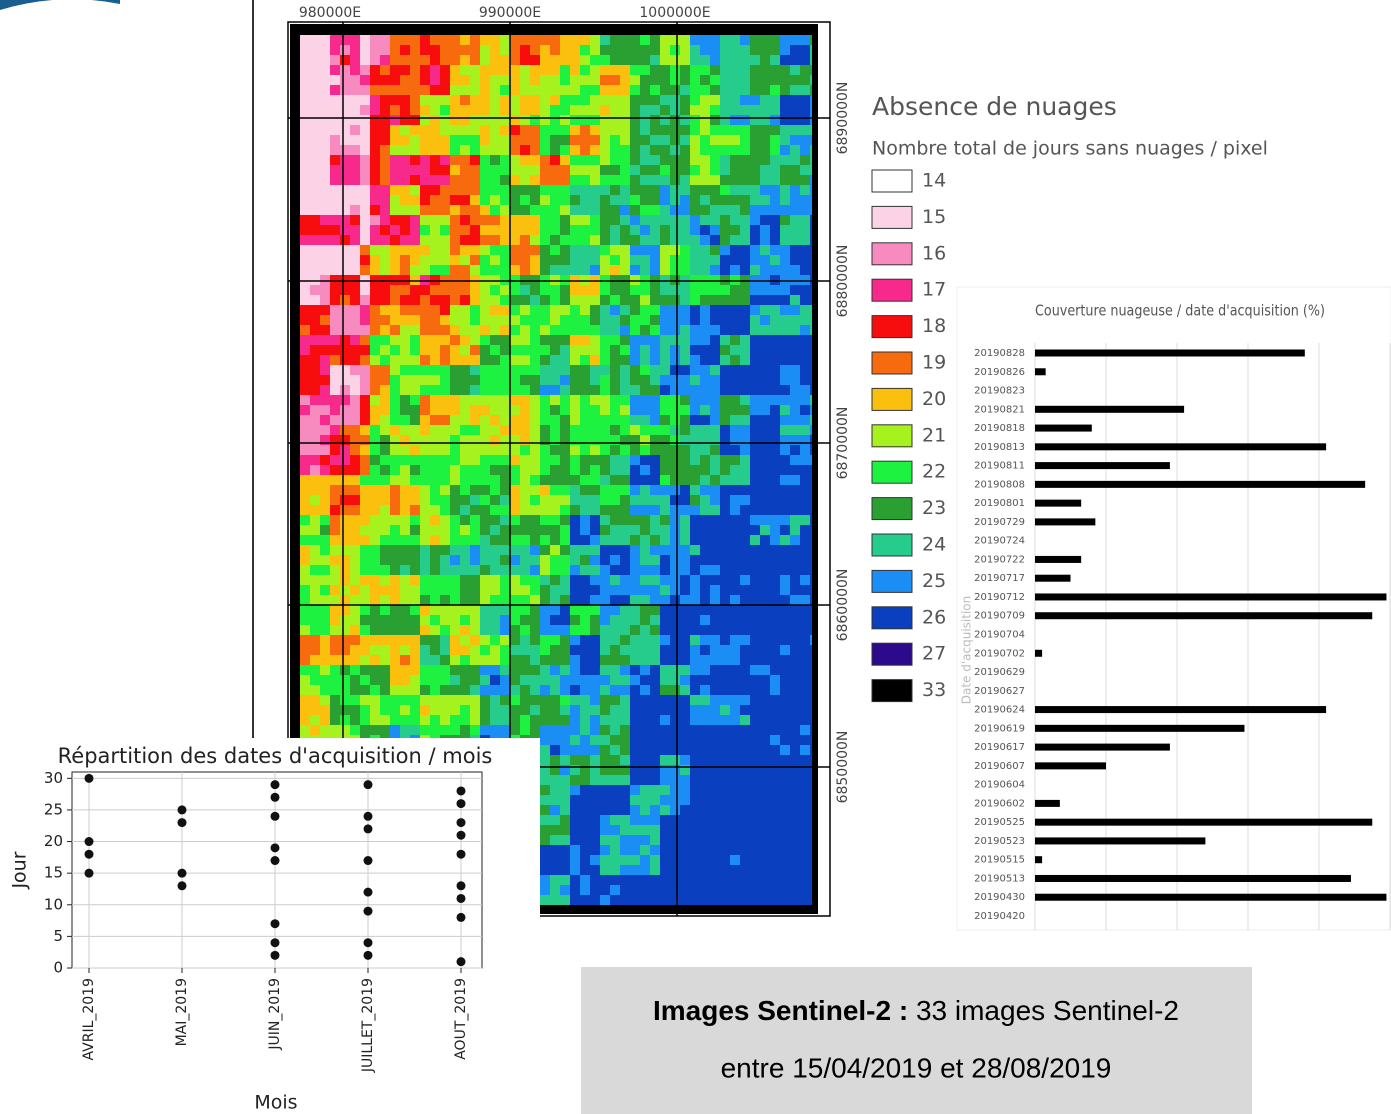 The width and height of the screenshot is (1391, 1114). Describe the element at coordinates (934, 472) in the screenshot. I see `legend-label: 22` at that location.